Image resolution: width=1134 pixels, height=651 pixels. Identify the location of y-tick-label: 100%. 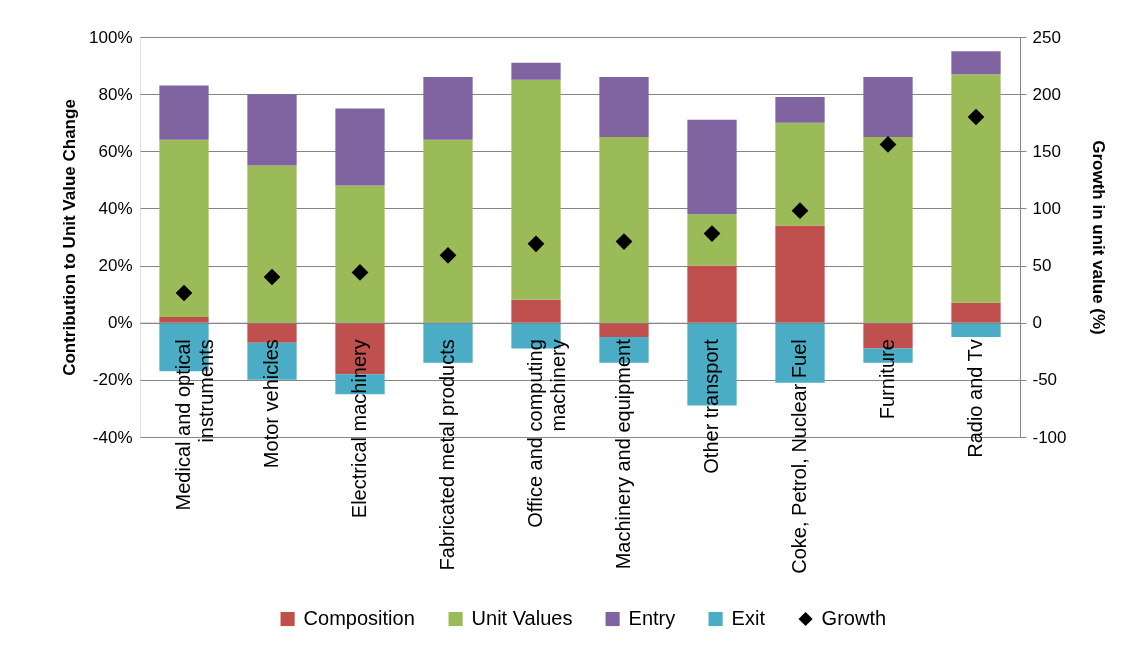
(111, 37).